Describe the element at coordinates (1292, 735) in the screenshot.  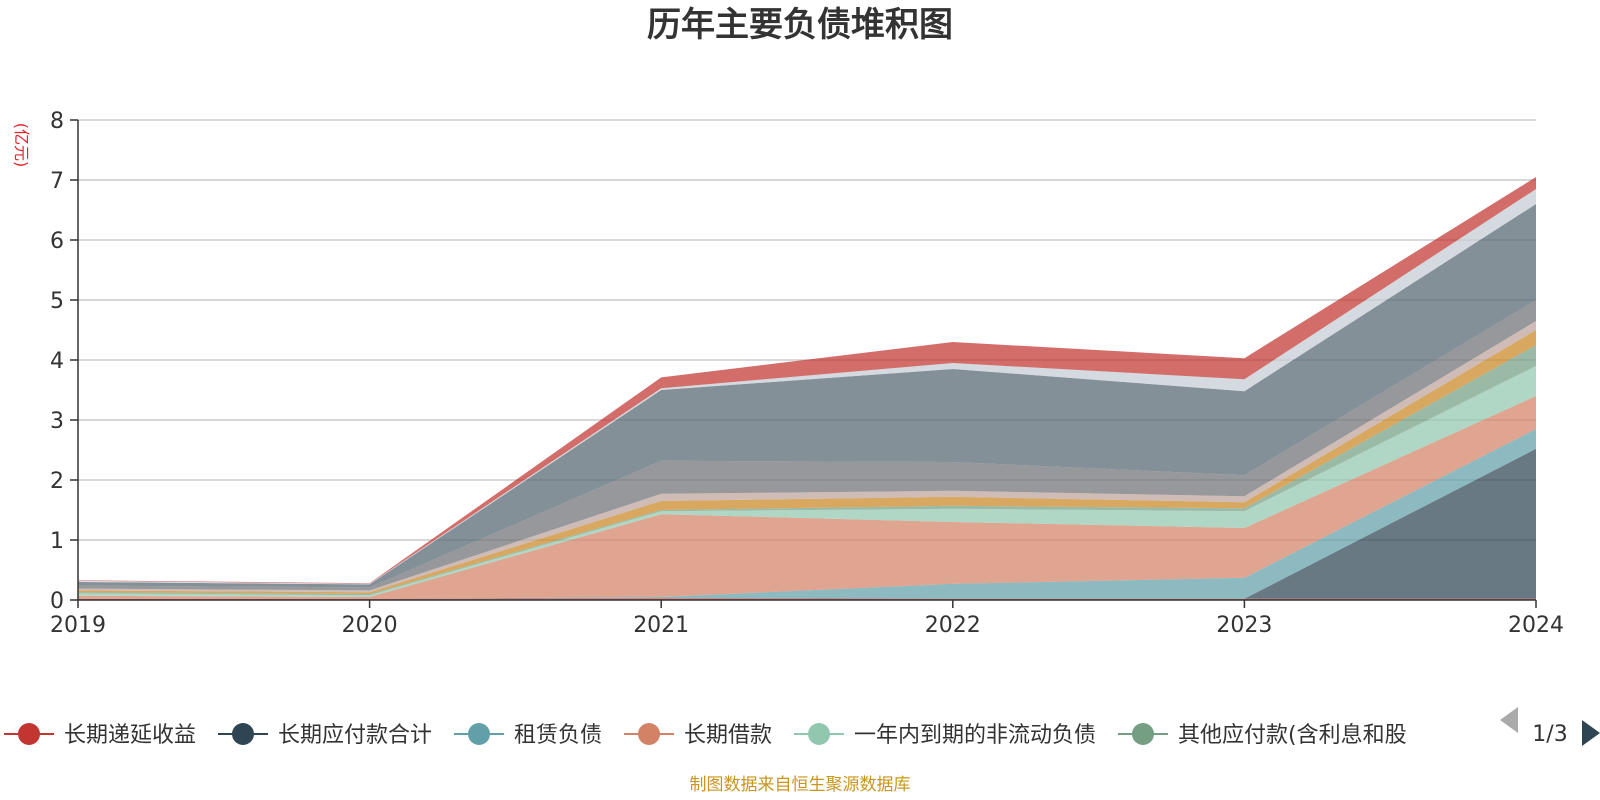
I see `legend-label: 其他应付款(含利息和股` at that location.